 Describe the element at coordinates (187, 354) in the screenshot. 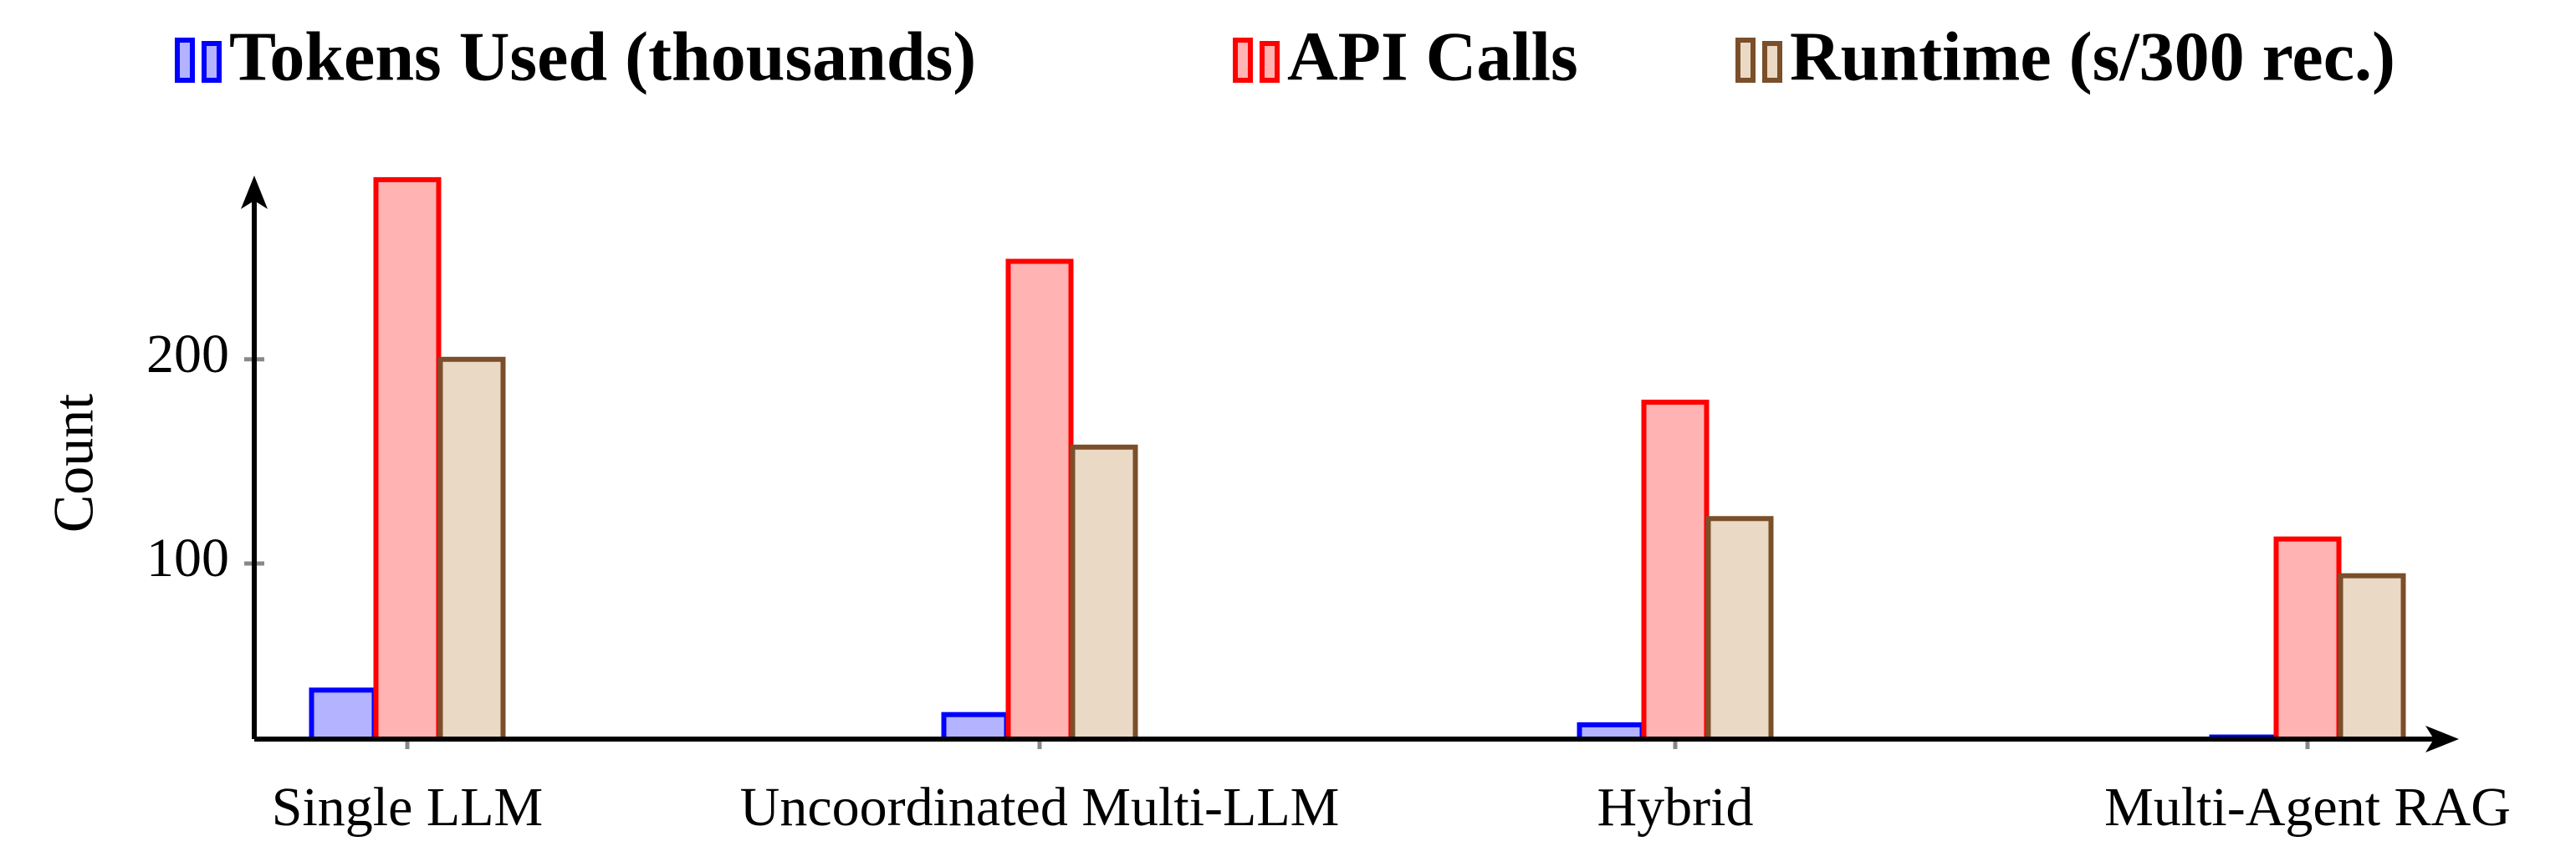

I see `y-tick-label: 200` at that location.